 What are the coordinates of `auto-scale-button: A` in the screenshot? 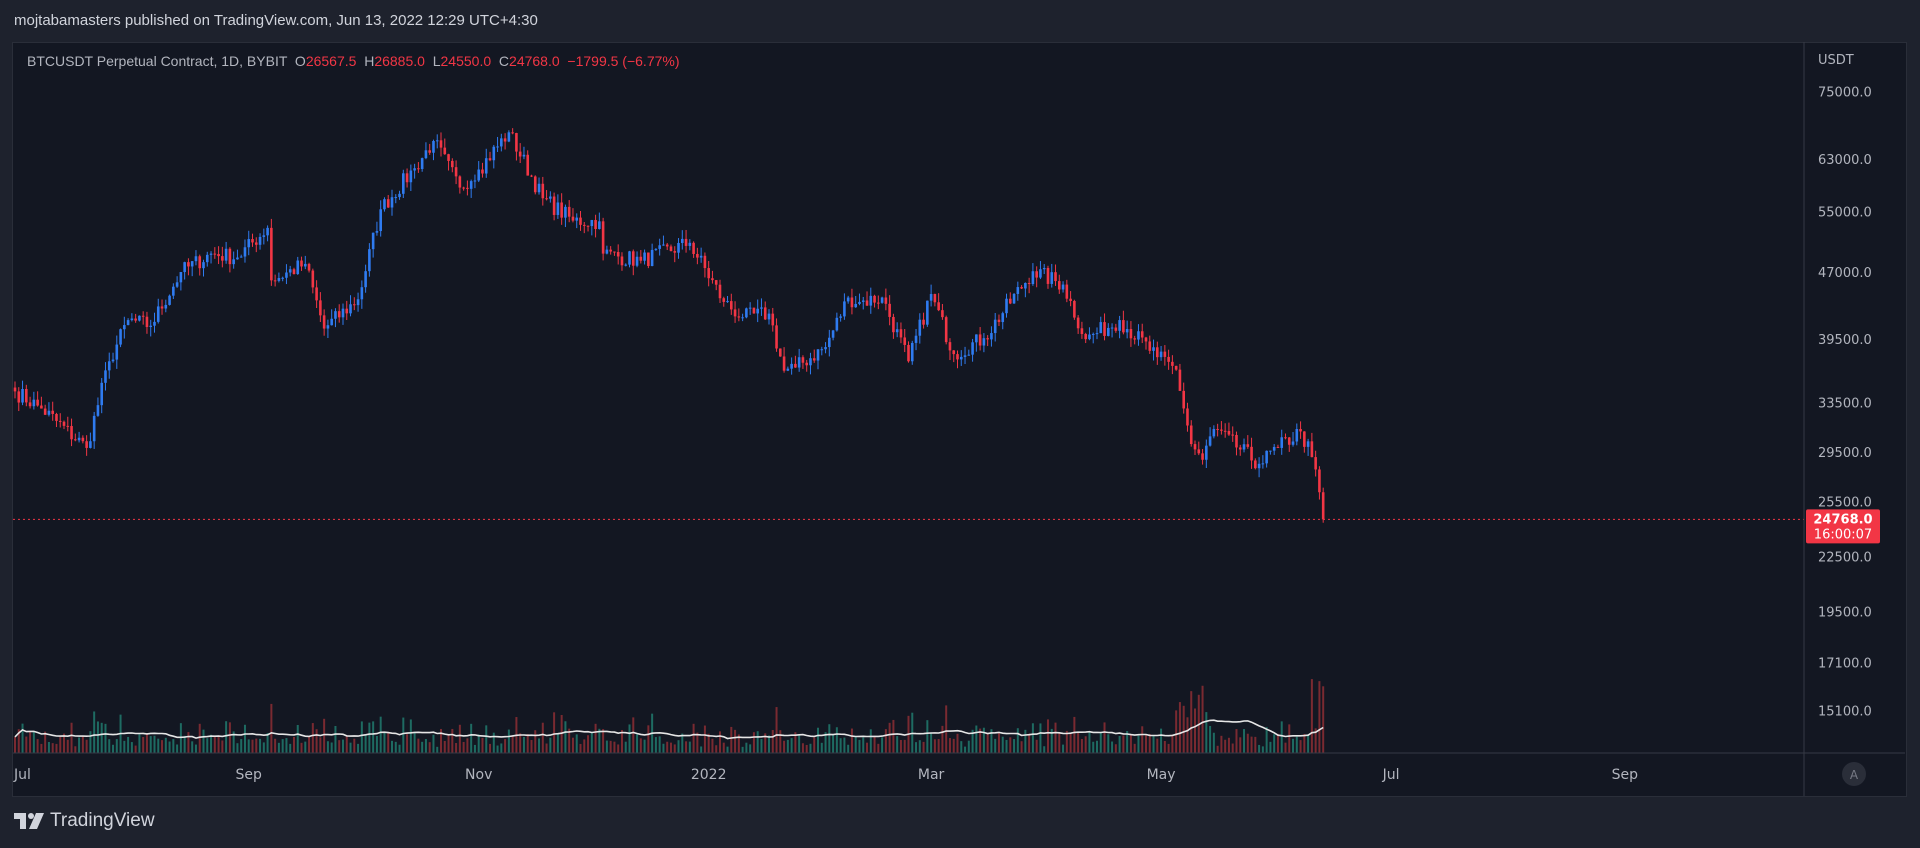 It's located at (1854, 774).